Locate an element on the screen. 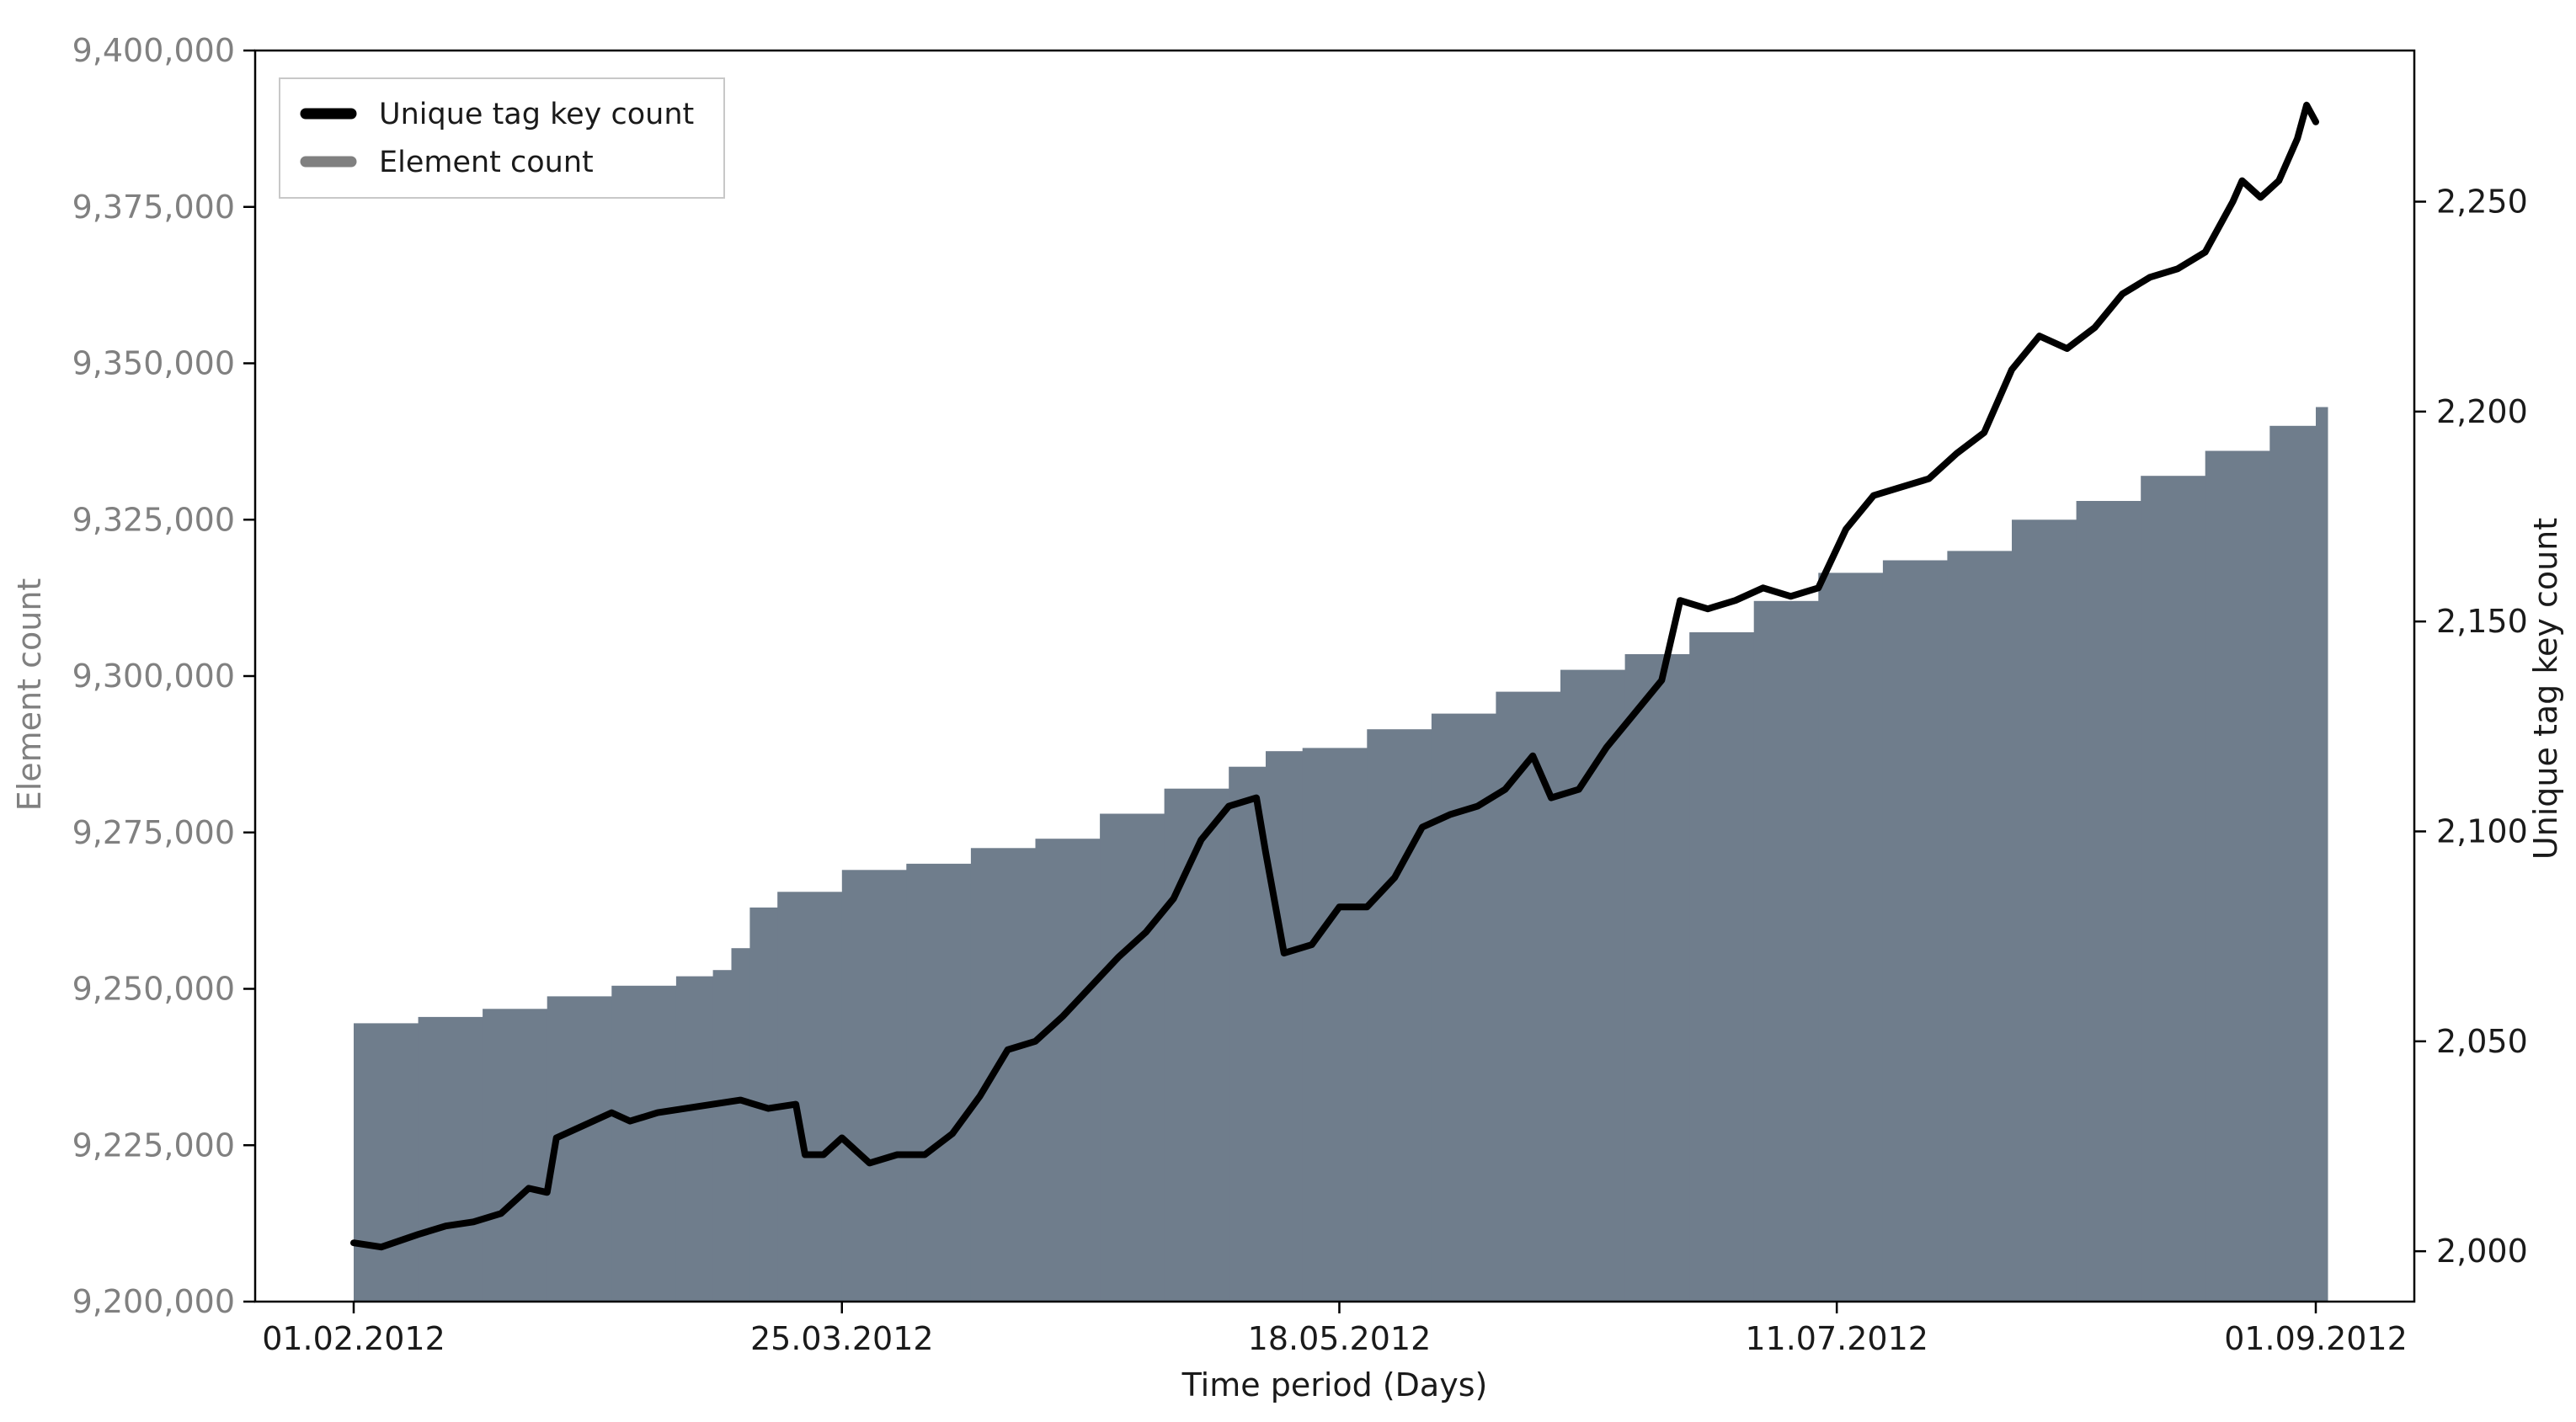  legend-box is located at coordinates (502, 138).